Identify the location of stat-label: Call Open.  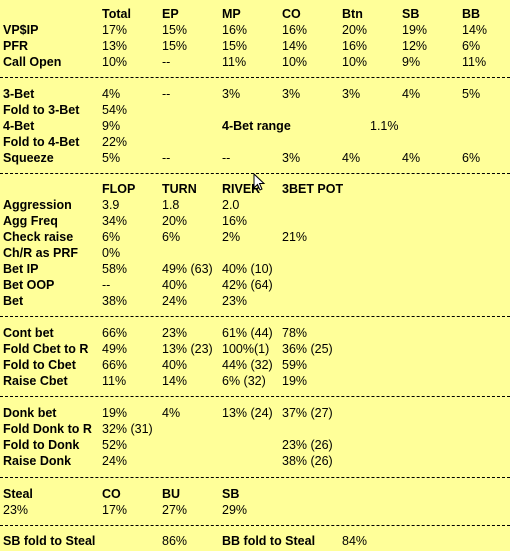
(32, 62).